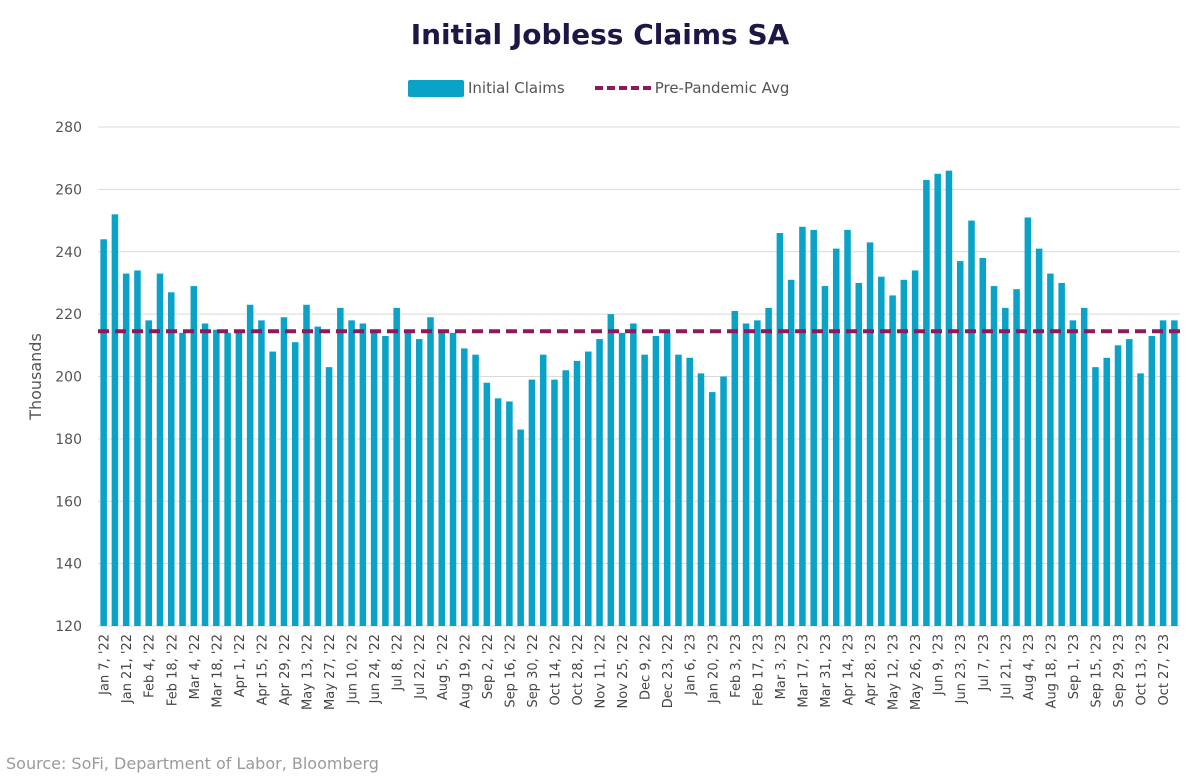 The width and height of the screenshot is (1200, 780). What do you see at coordinates (916, 672) in the screenshot?
I see `x-tick-label: May 26, '23` at bounding box center [916, 672].